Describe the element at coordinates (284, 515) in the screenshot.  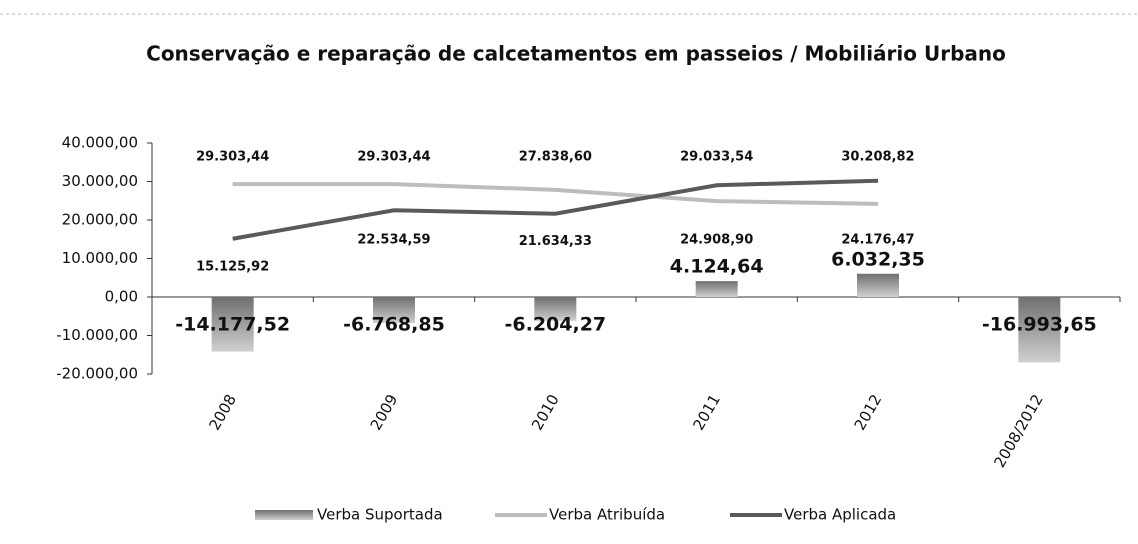
I see `legend-swatch` at that location.